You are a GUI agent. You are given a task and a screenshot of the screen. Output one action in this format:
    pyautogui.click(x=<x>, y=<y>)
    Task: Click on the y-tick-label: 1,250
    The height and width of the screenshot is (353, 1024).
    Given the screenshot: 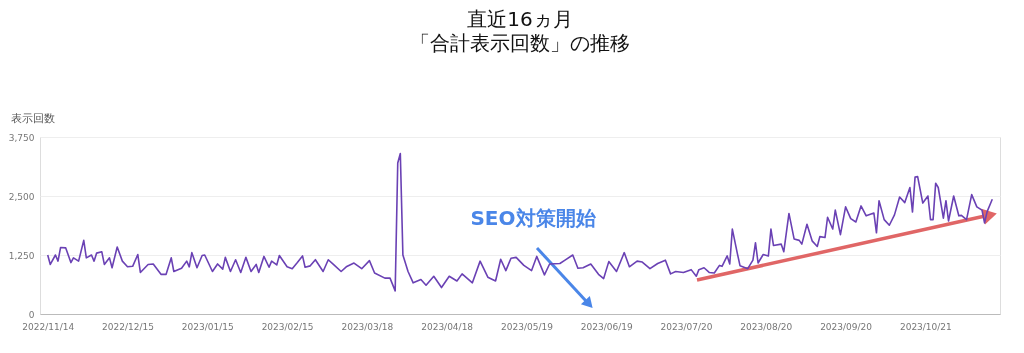 What is the action you would take?
    pyautogui.click(x=21, y=255)
    